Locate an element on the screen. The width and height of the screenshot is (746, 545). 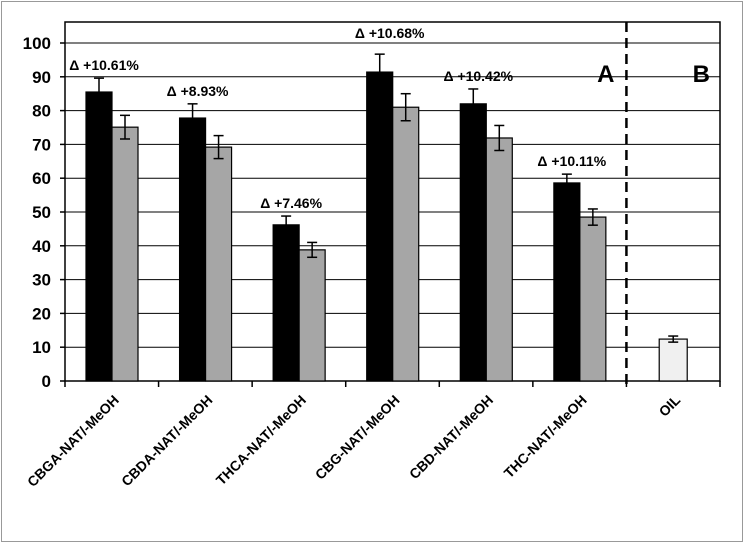
y-tick-label: 20 is located at coordinates (41, 313).